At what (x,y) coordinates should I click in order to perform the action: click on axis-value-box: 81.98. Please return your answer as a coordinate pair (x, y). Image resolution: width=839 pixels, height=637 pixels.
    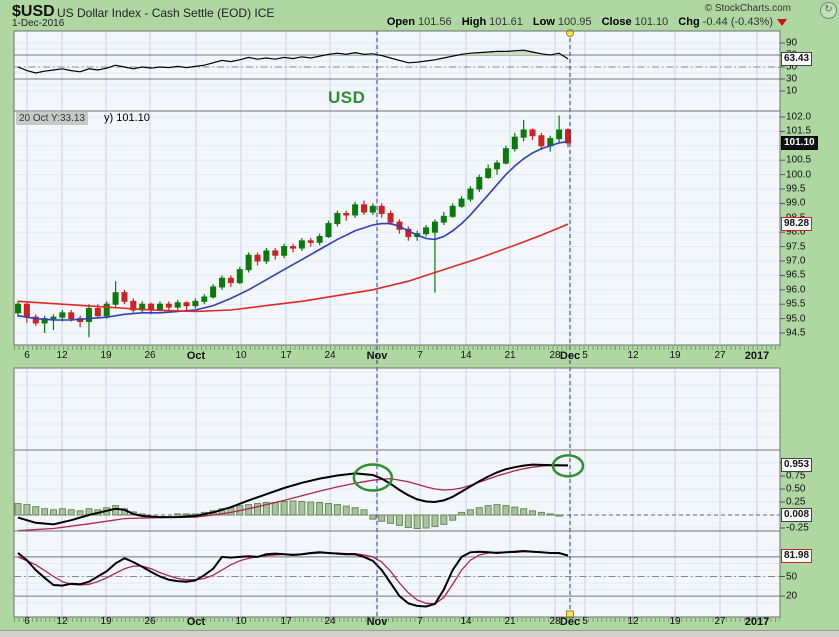
    Looking at the image, I should click on (797, 555).